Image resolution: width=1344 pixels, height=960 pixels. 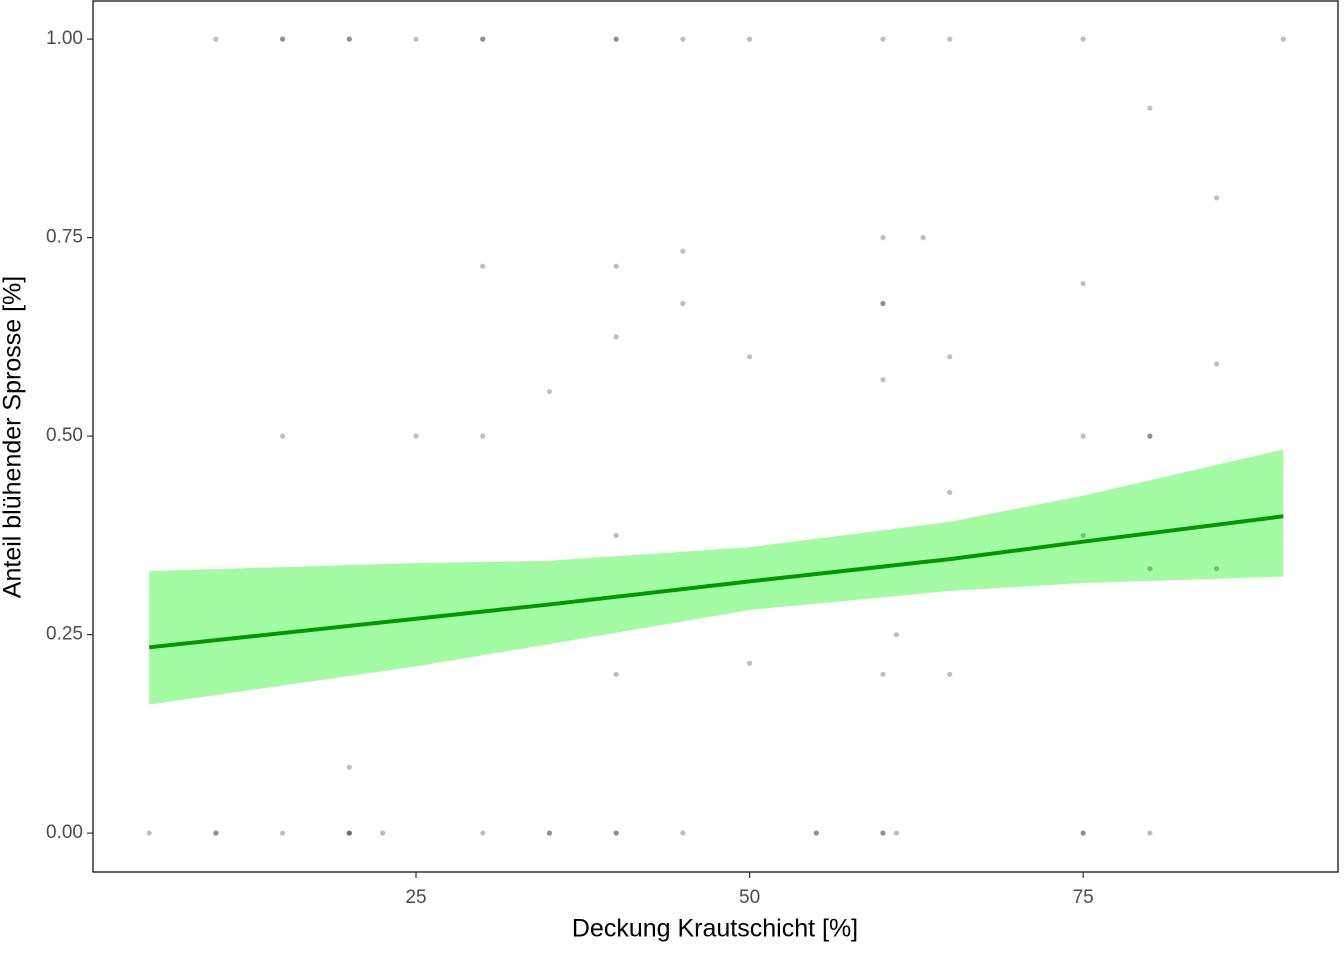 What do you see at coordinates (716, 582) in the screenshot?
I see `fit-line` at bounding box center [716, 582].